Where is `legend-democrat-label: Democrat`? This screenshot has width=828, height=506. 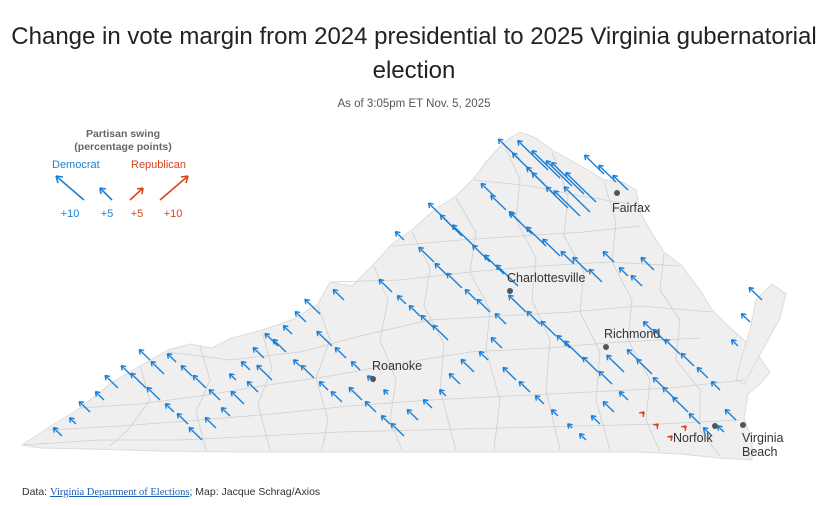 legend-democrat-label: Democrat is located at coordinates (76, 165).